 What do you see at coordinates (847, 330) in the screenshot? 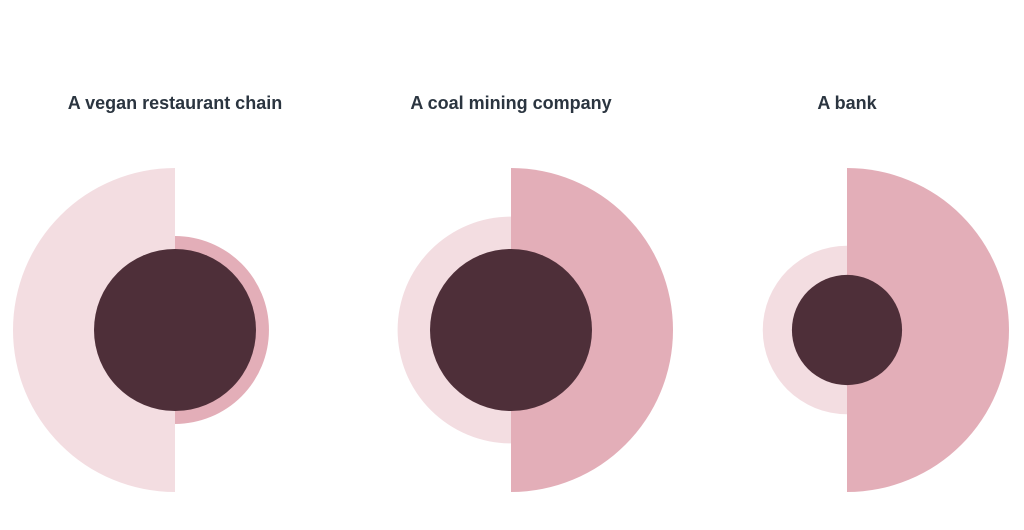
I see `center-circle-bank` at bounding box center [847, 330].